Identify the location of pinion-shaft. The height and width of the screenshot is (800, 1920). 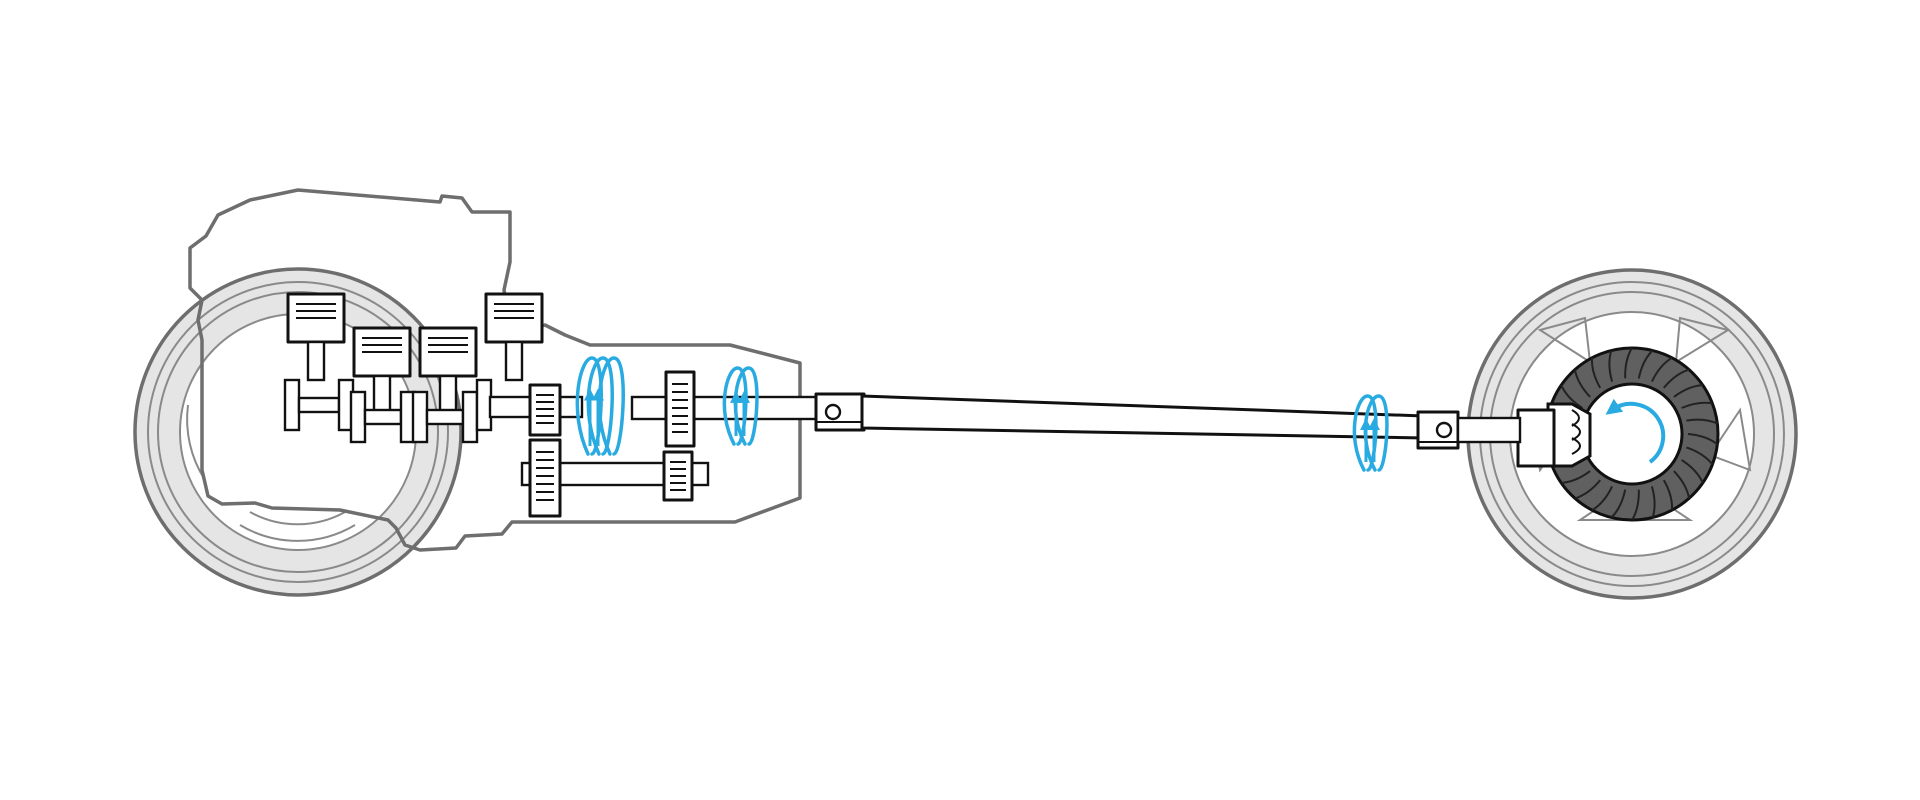
(1489, 430).